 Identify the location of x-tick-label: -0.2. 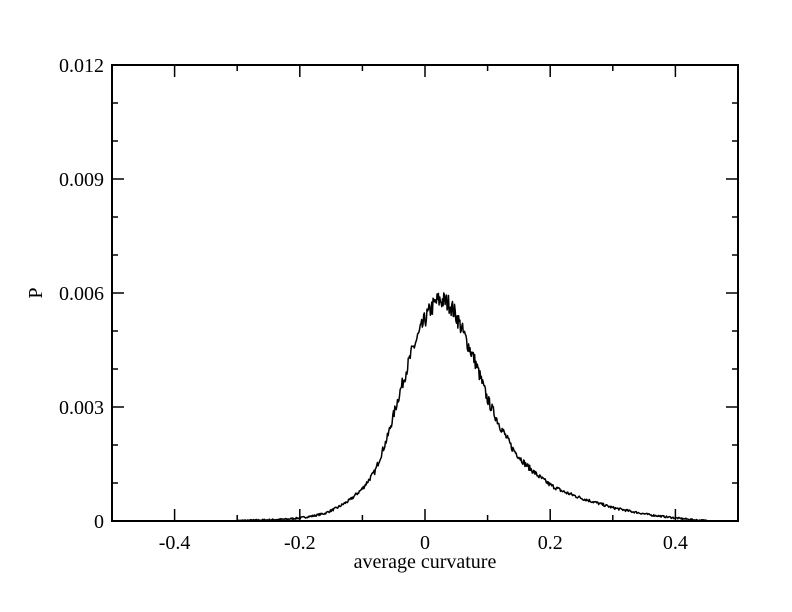
(300, 543).